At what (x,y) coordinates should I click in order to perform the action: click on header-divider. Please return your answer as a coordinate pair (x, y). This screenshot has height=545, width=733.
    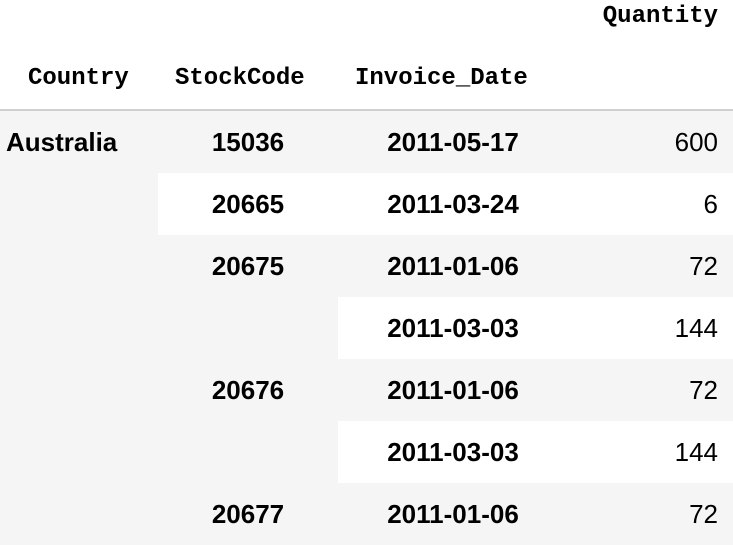
    Looking at the image, I should click on (366, 110).